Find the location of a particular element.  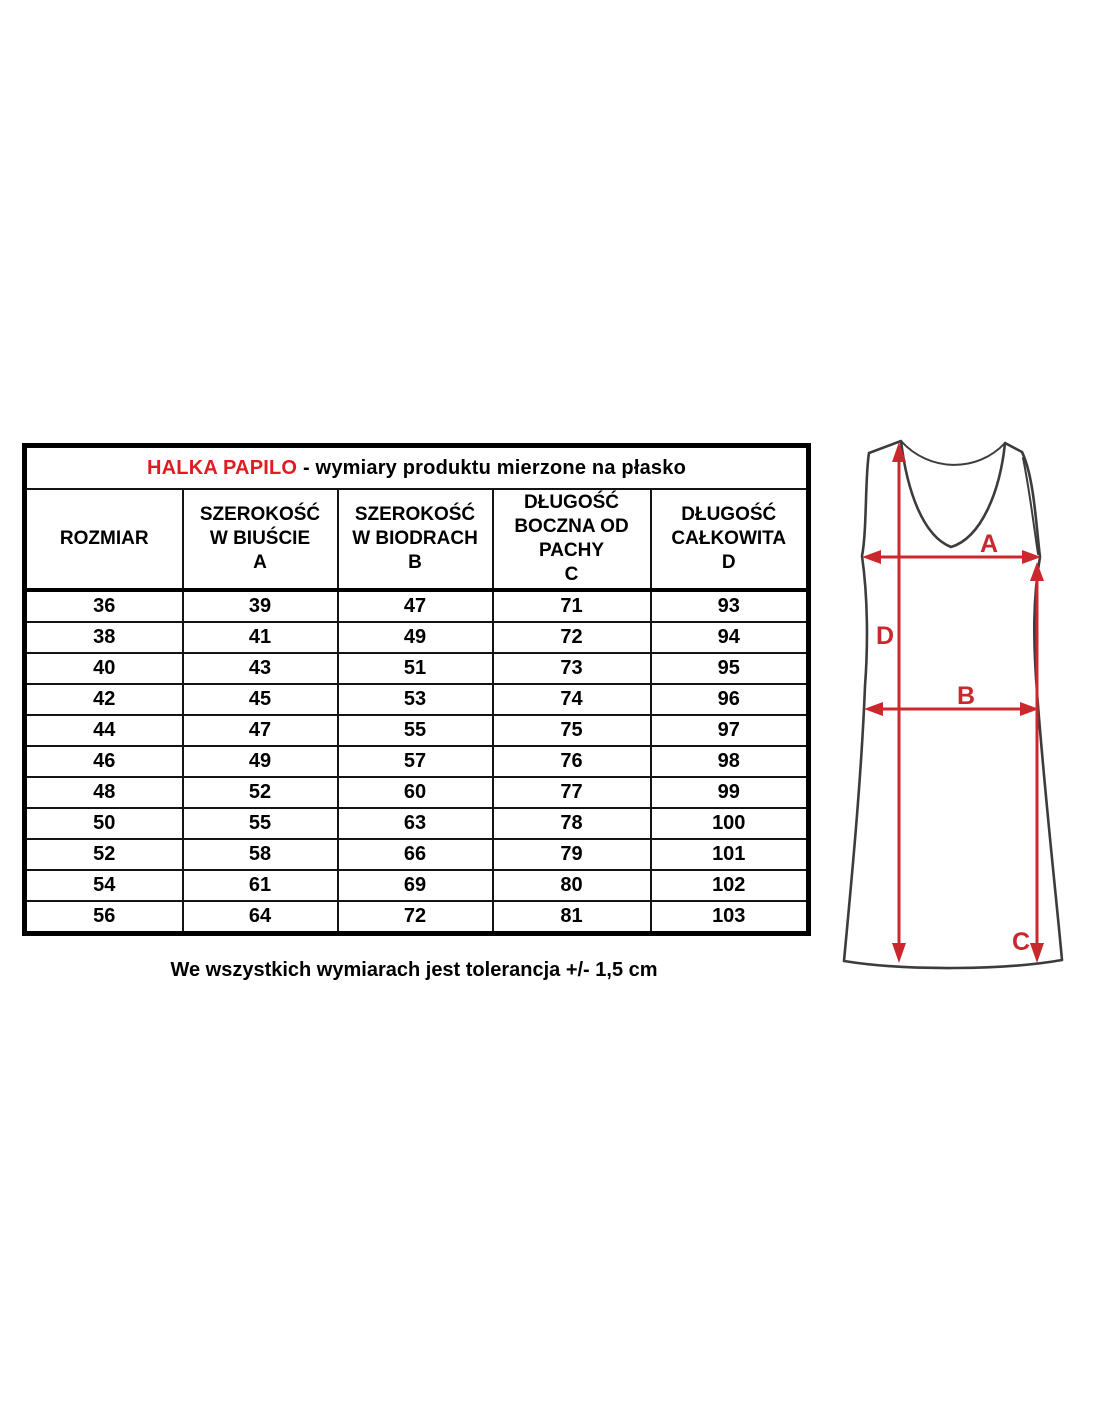

measure-cell: 39 is located at coordinates (260, 606).